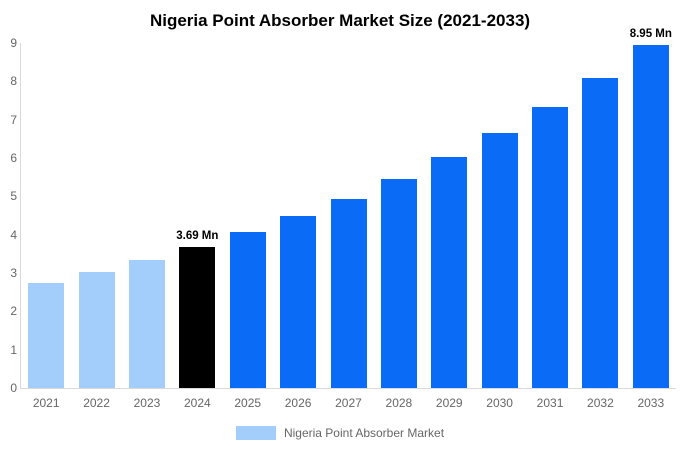 The height and width of the screenshot is (450, 680). Describe the element at coordinates (13, 273) in the screenshot. I see `y-axis-tick-label-3: 3` at that location.